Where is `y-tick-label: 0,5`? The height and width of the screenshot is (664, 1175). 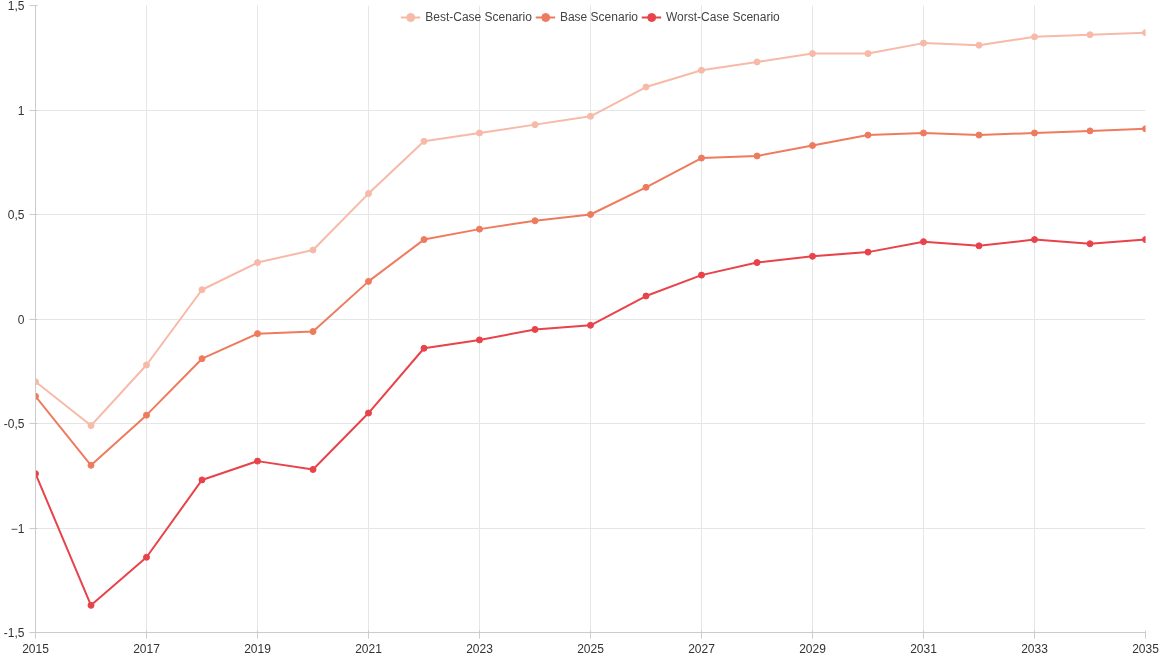 y-tick-label: 0,5 is located at coordinates (16, 215).